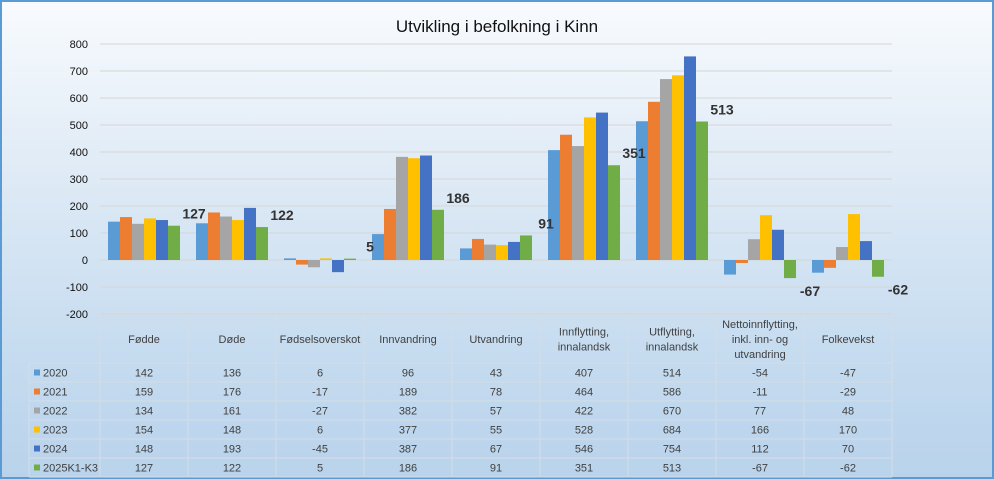 This screenshot has height=479, width=994. Describe the element at coordinates (496, 431) in the screenshot. I see `table-cell: 55` at that location.